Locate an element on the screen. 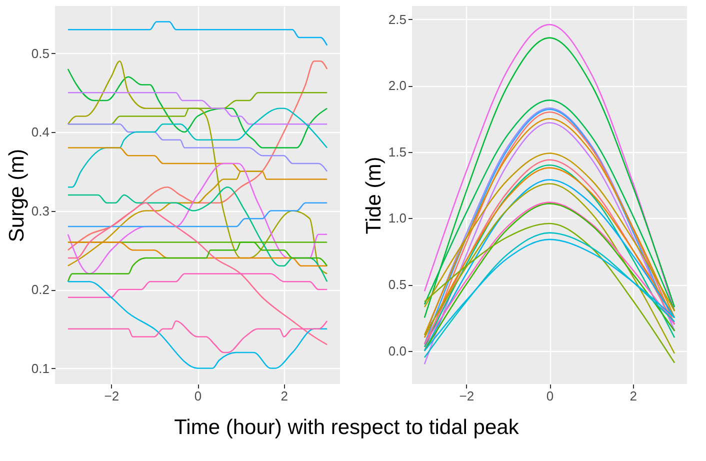  y-axis-title: Tide (m) is located at coordinates (374, 195).